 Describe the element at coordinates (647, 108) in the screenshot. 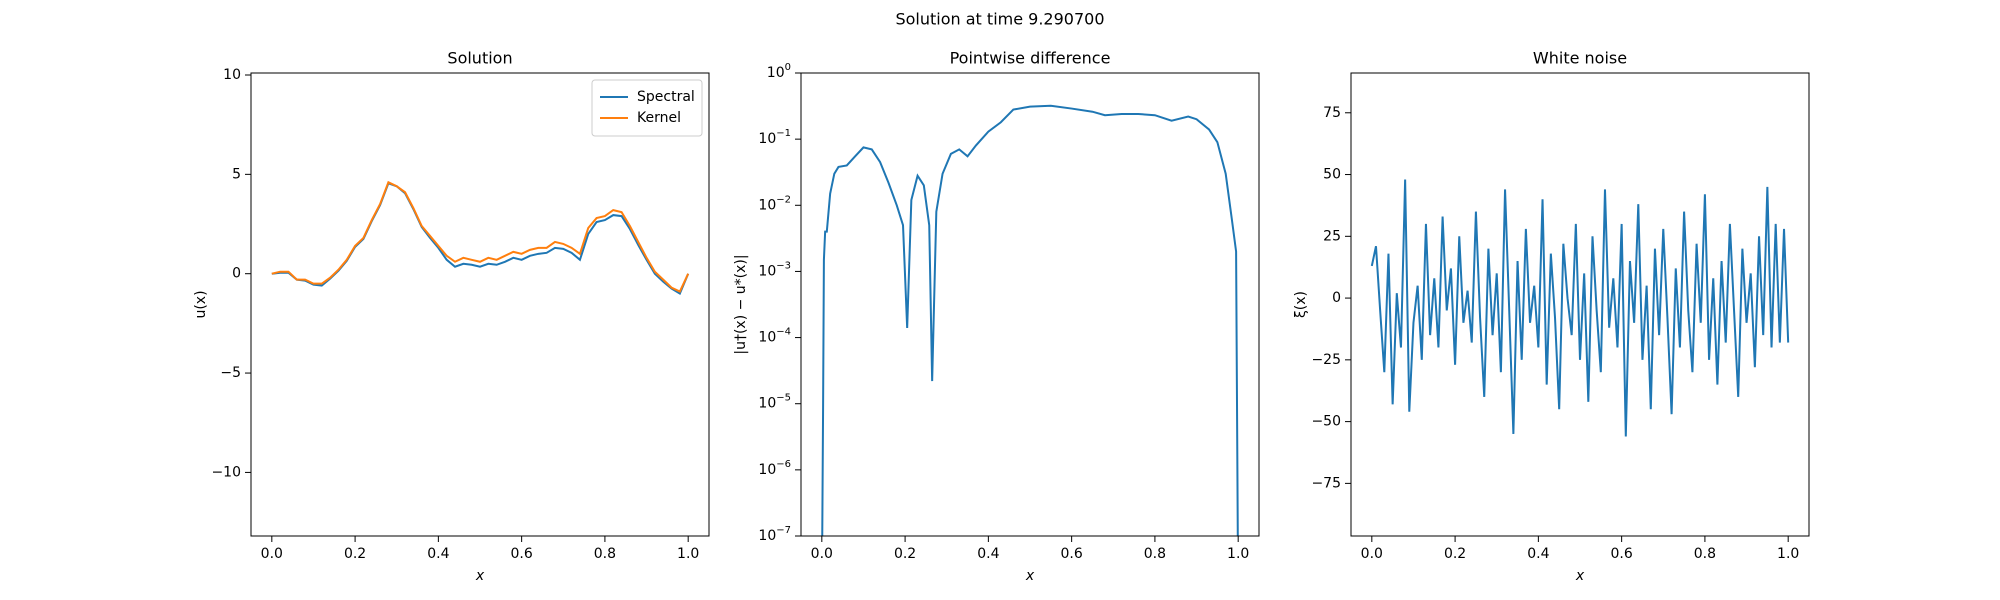

I see `legend-box` at that location.